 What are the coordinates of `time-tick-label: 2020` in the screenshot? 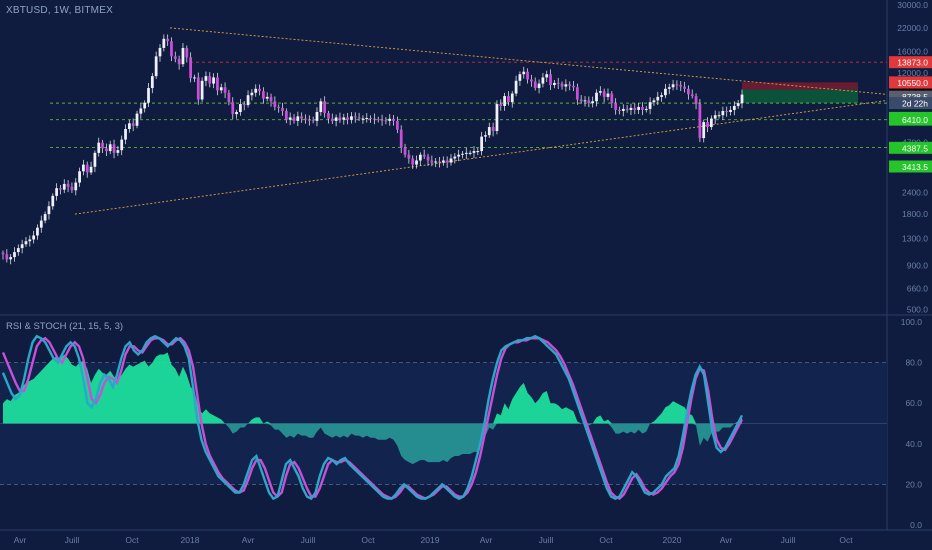 It's located at (672, 540).